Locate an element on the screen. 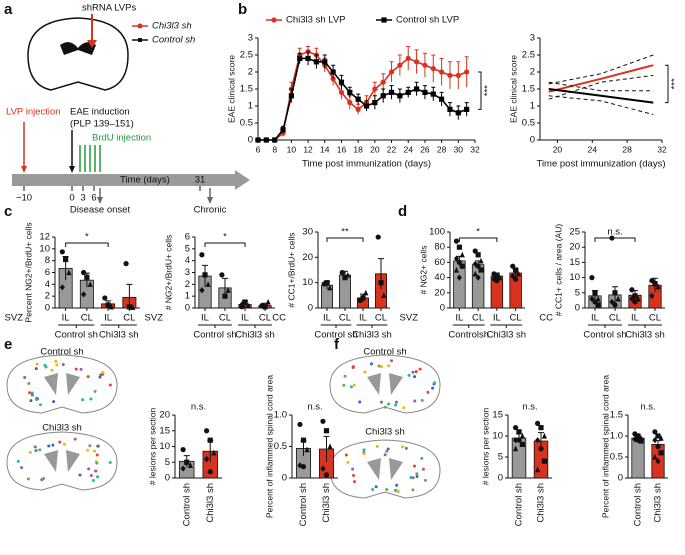 The width and height of the screenshot is (685, 555). legend-label: Chi3l3 sh is located at coordinates (172, 26).